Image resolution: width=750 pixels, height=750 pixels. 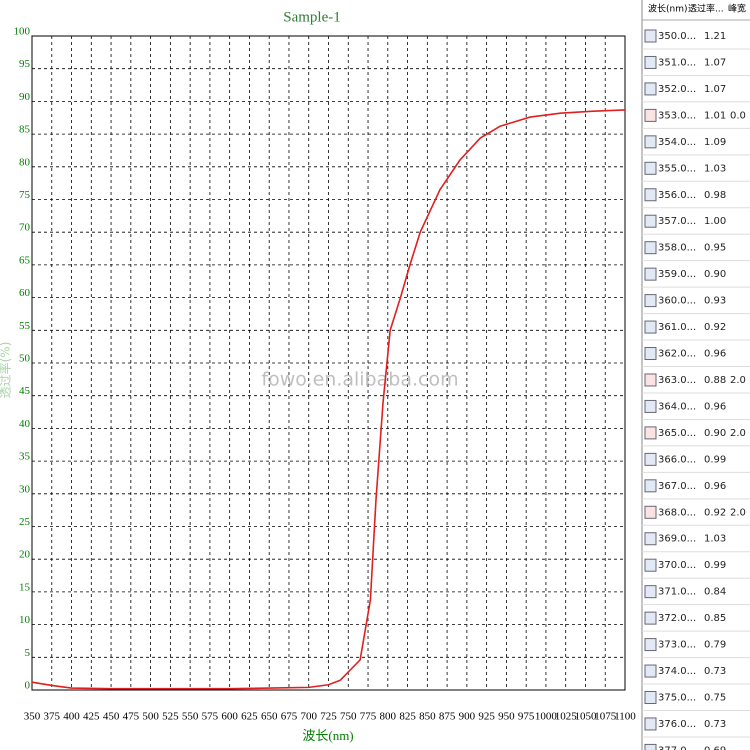 What do you see at coordinates (25, 130) in the screenshot?
I see `y-tick-label: 85` at bounding box center [25, 130].